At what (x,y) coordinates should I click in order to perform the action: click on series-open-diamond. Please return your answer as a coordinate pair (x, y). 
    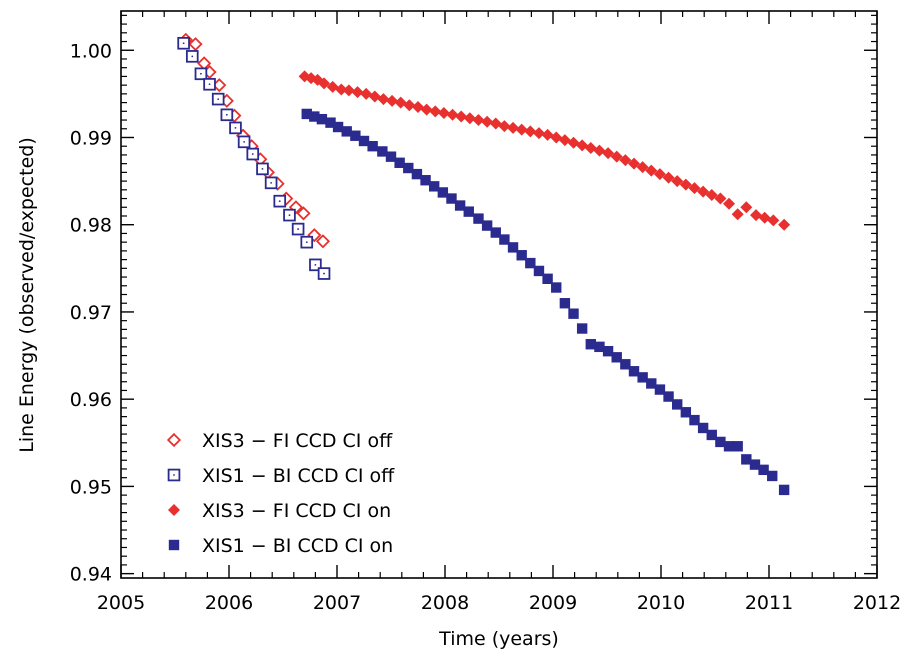
    Looking at the image, I should click on (254, 140).